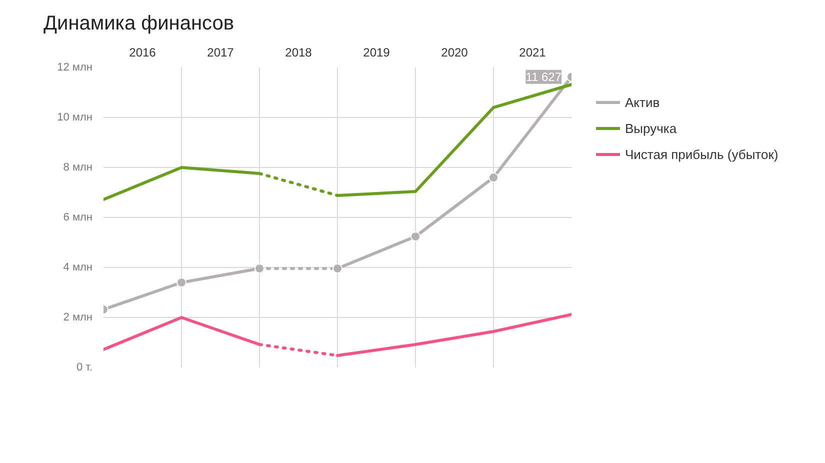  I want to click on x-tick-label: 2016, so click(142, 53).